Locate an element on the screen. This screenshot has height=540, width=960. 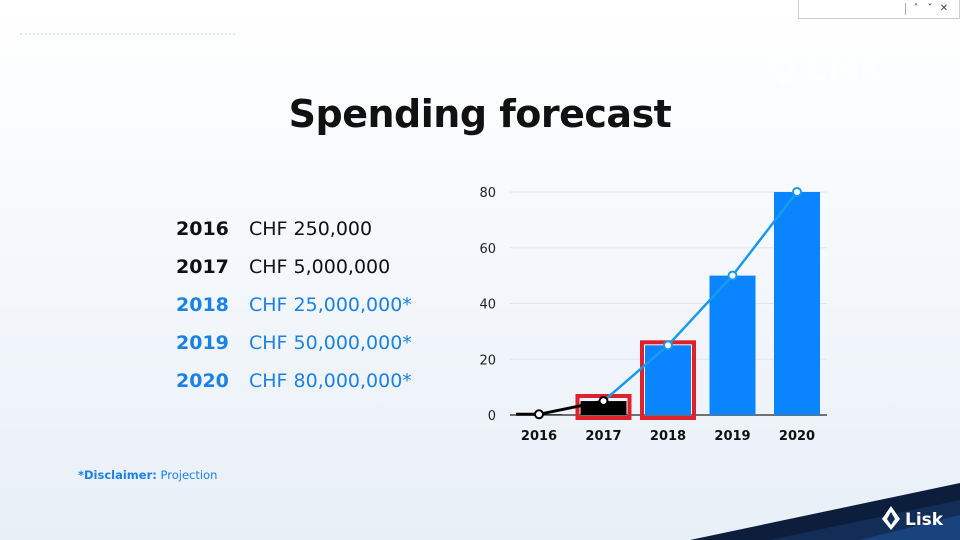
watermark-wordmark: Lisk is located at coordinates (845, 69).